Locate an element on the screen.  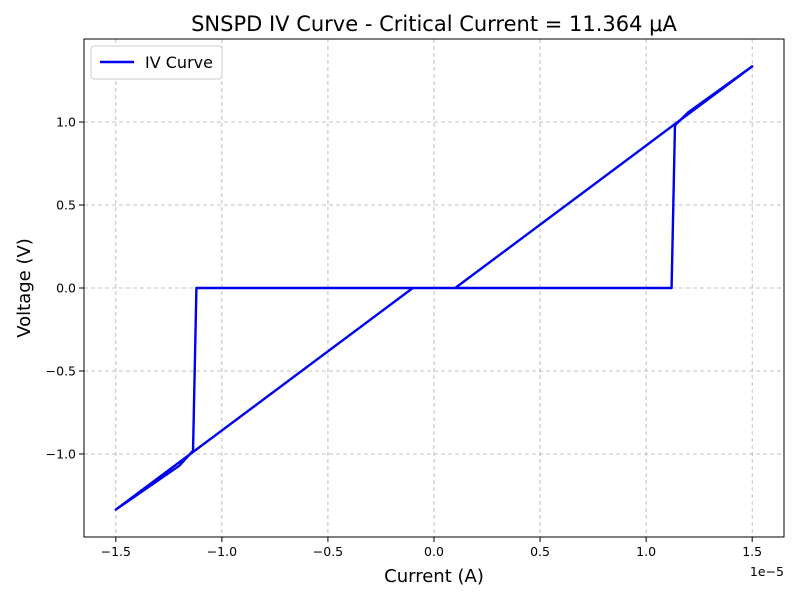
legend-label: IV Curve is located at coordinates (179, 62).